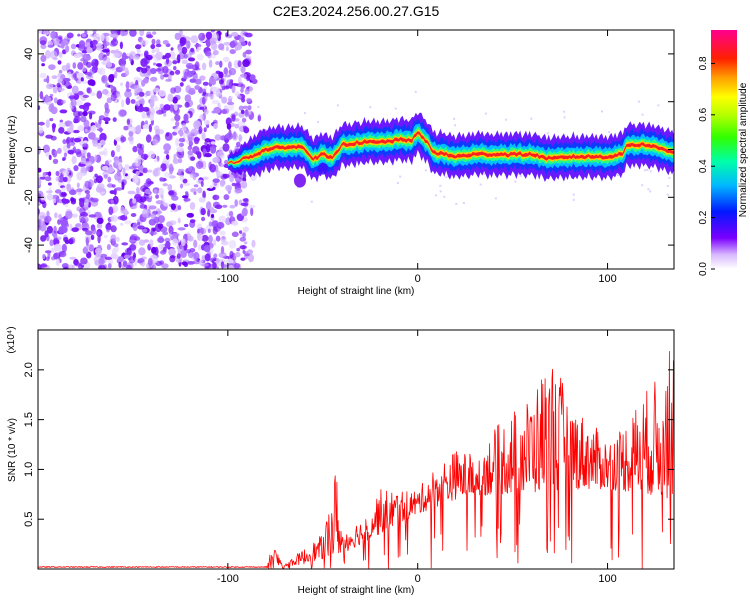 This screenshot has width=750, height=600. What do you see at coordinates (29, 369) in the screenshot?
I see `snr-y-tick-label: 2.0` at bounding box center [29, 369].